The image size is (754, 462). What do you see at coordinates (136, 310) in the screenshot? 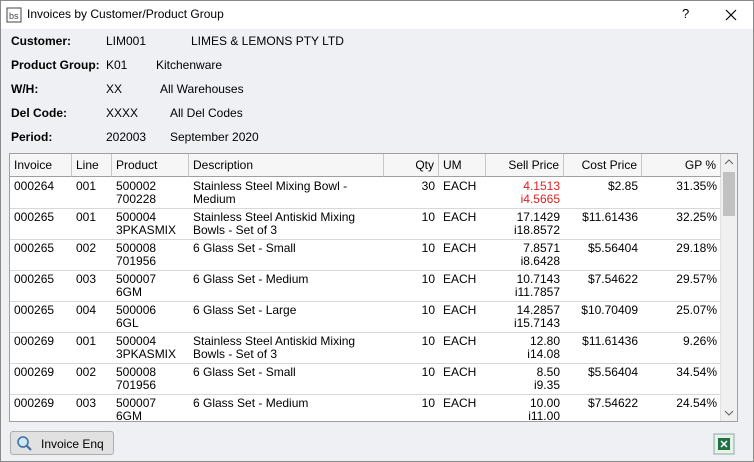
I see `product-line: 500006` at bounding box center [136, 310].